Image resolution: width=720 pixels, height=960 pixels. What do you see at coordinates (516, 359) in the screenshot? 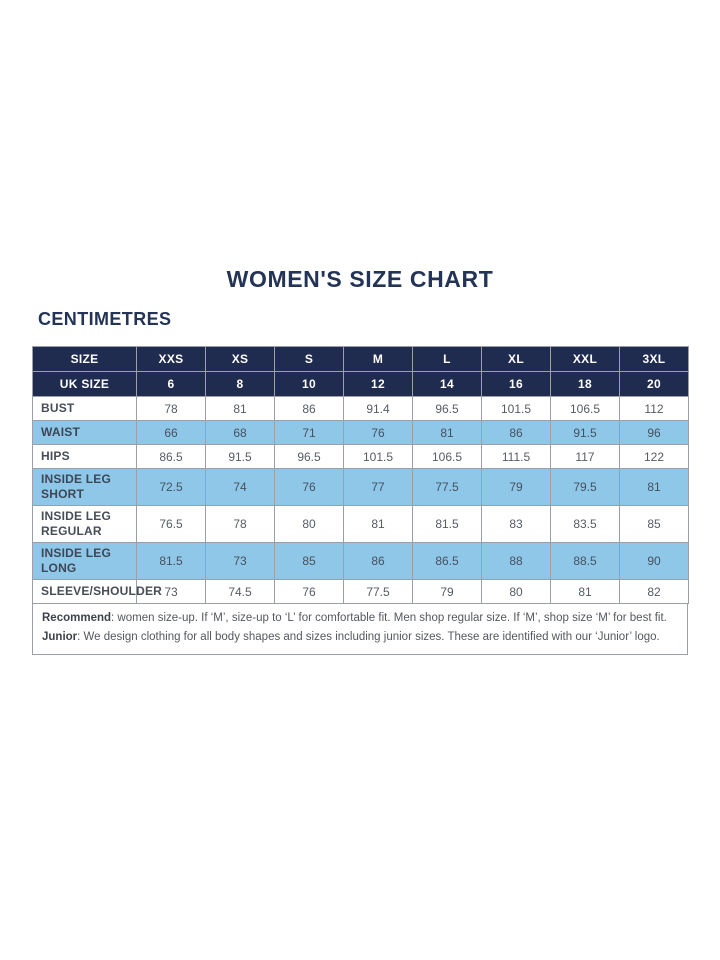
I see `size-column-header: XL` at bounding box center [516, 359].